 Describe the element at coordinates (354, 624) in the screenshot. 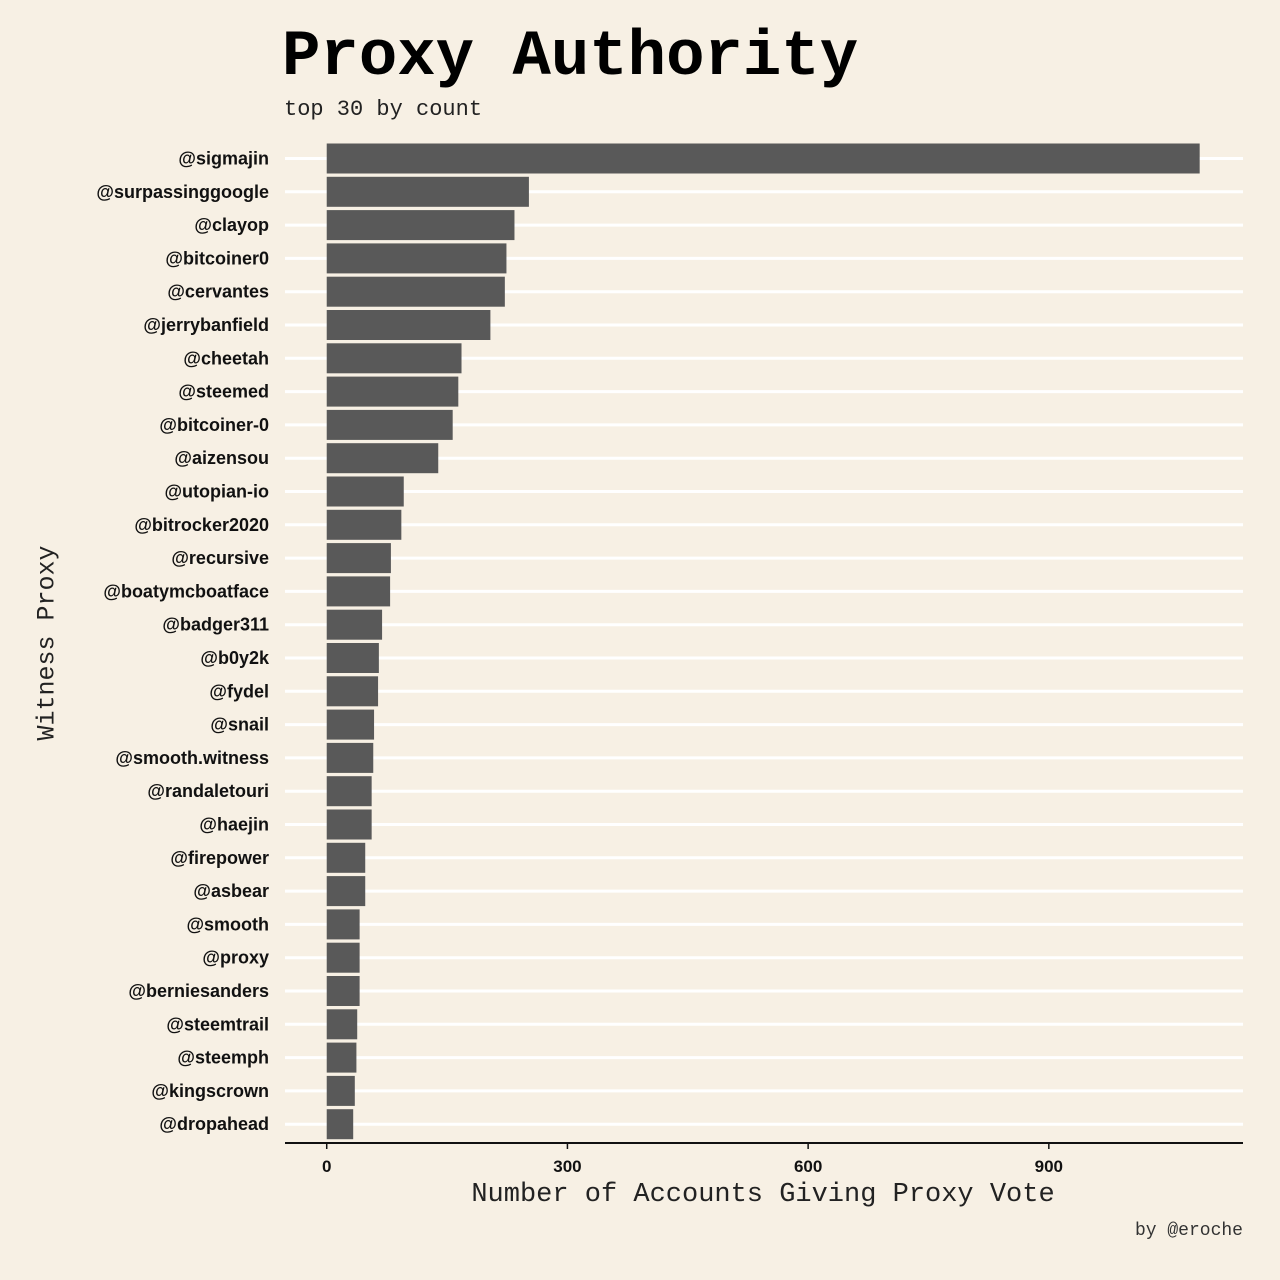

I see `bar-badger311` at that location.